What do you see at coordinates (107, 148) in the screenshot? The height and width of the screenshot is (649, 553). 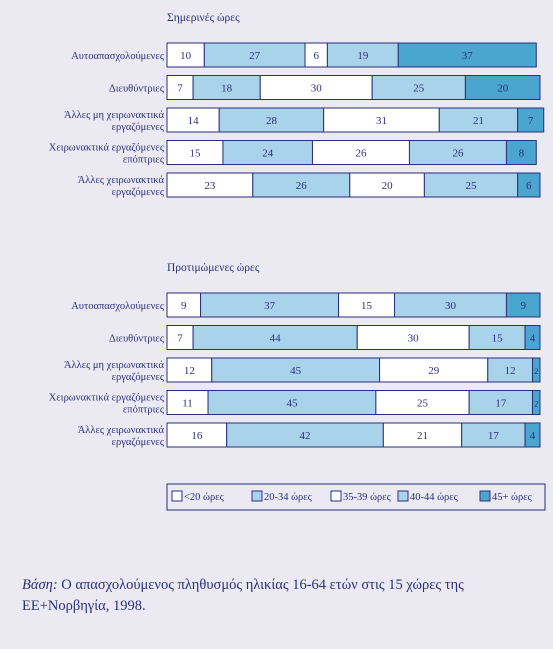 I see `category-label: Χειρωνακτικά εργαζόμενες` at bounding box center [107, 148].